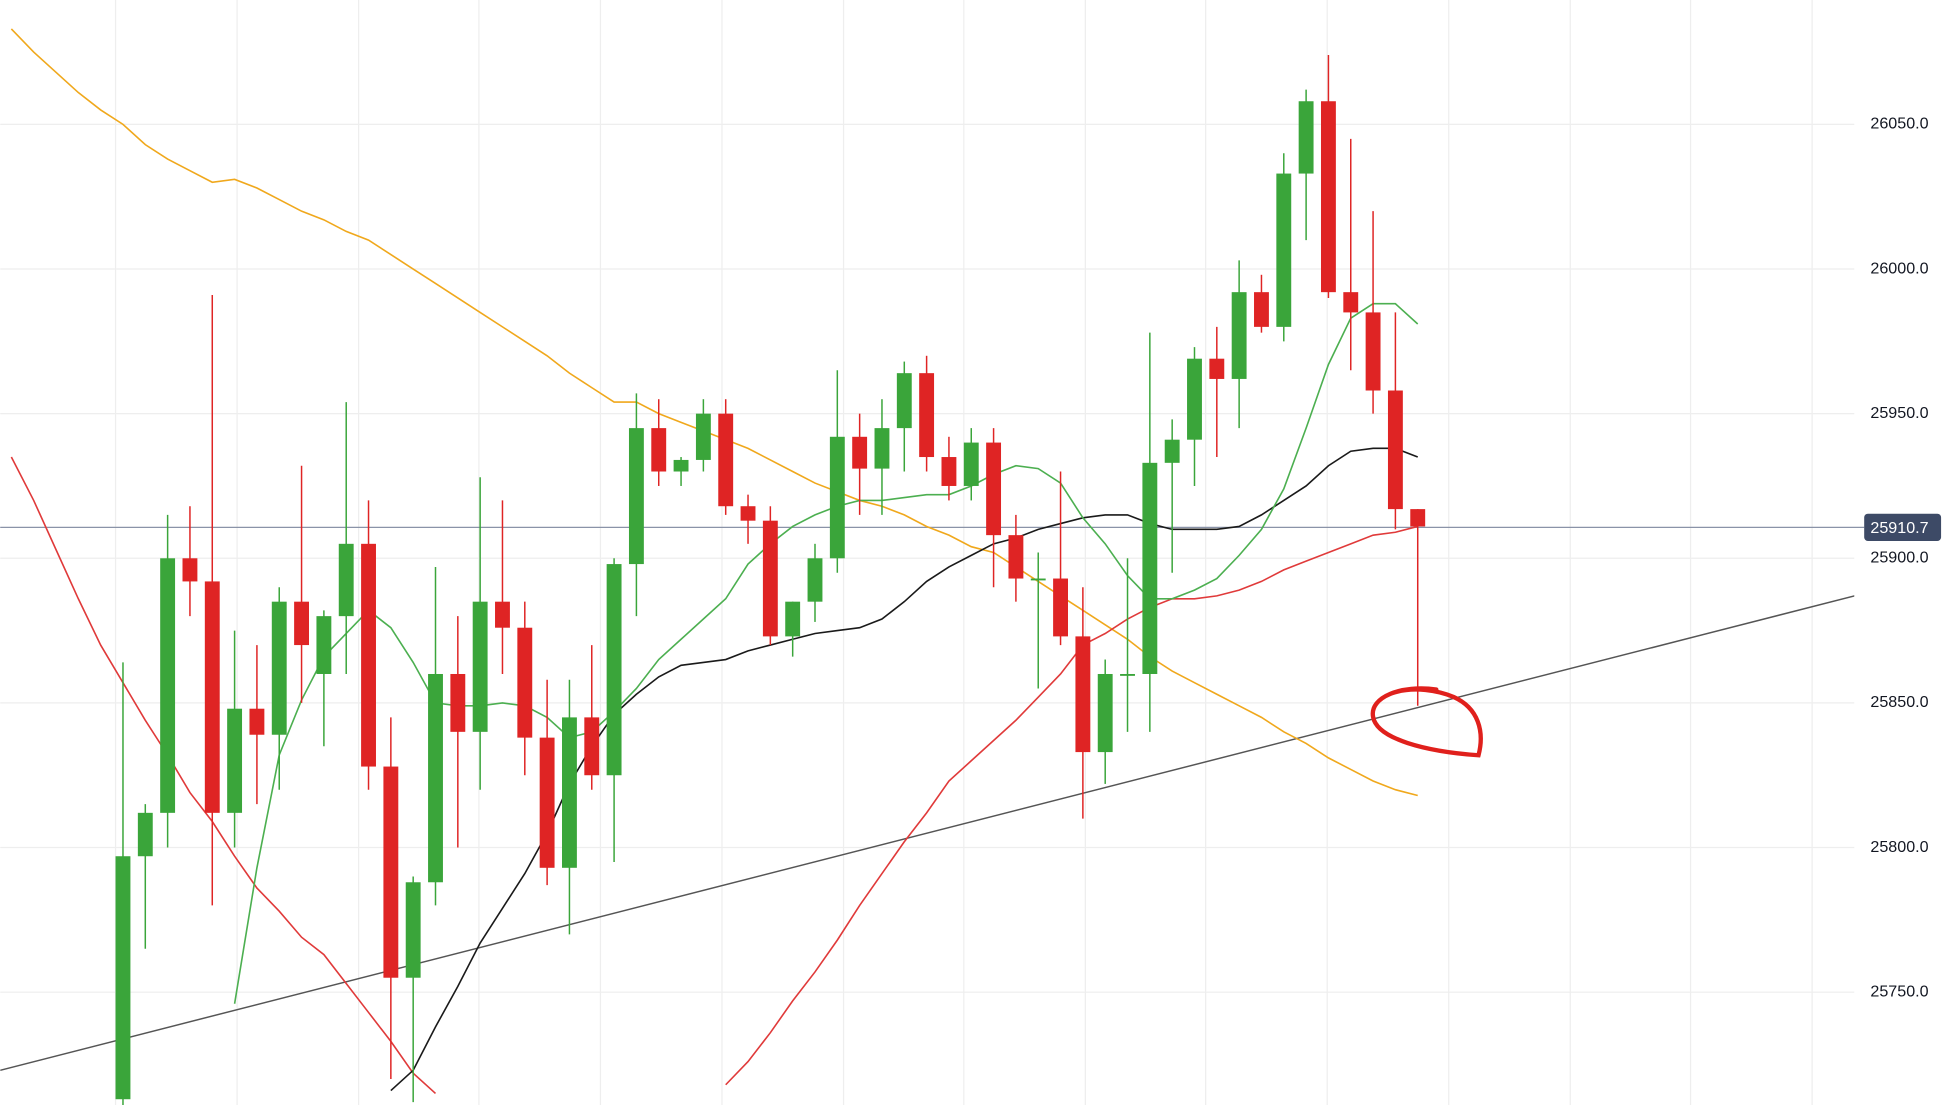 The height and width of the screenshot is (1105, 1945). Describe the element at coordinates (1899, 124) in the screenshot. I see `y-tick-label: 26050.0` at that location.